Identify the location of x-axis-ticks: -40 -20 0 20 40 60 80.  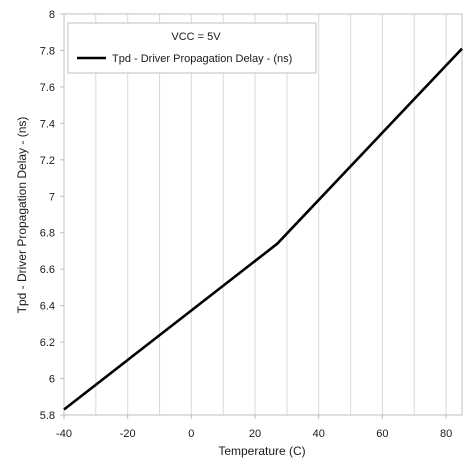
(254, 427).